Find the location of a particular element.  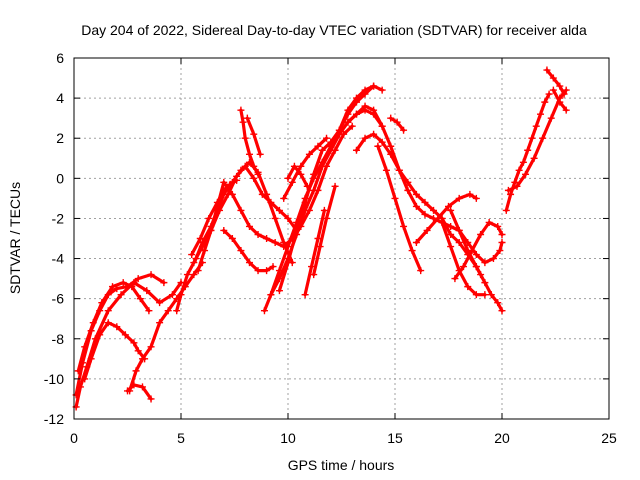

x-tick-label: 15 is located at coordinates (395, 438).